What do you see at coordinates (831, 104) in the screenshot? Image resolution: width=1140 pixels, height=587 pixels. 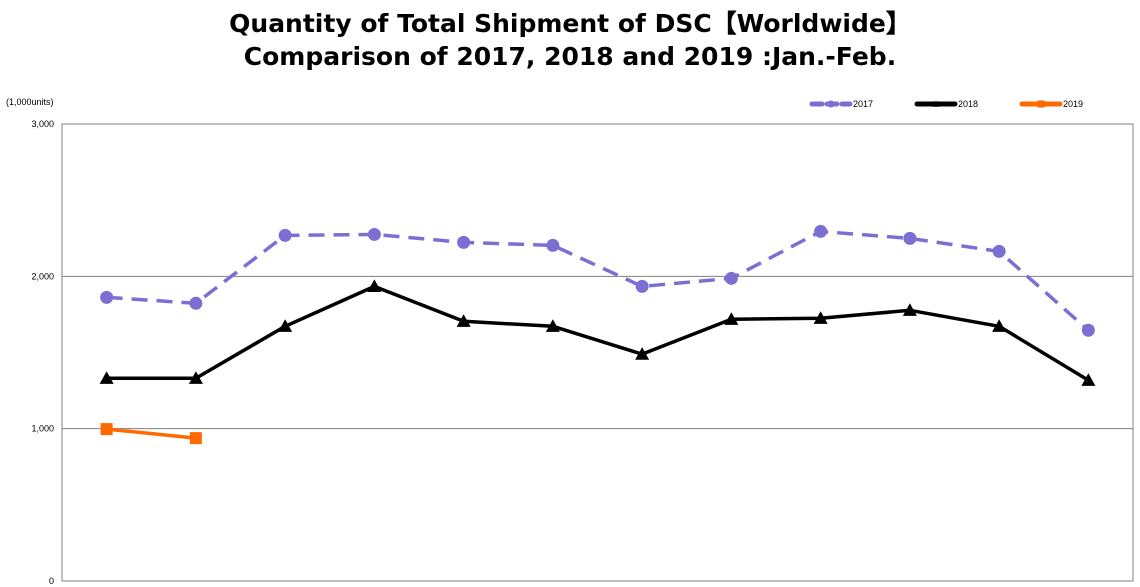 I see `legend-marker-2017` at bounding box center [831, 104].